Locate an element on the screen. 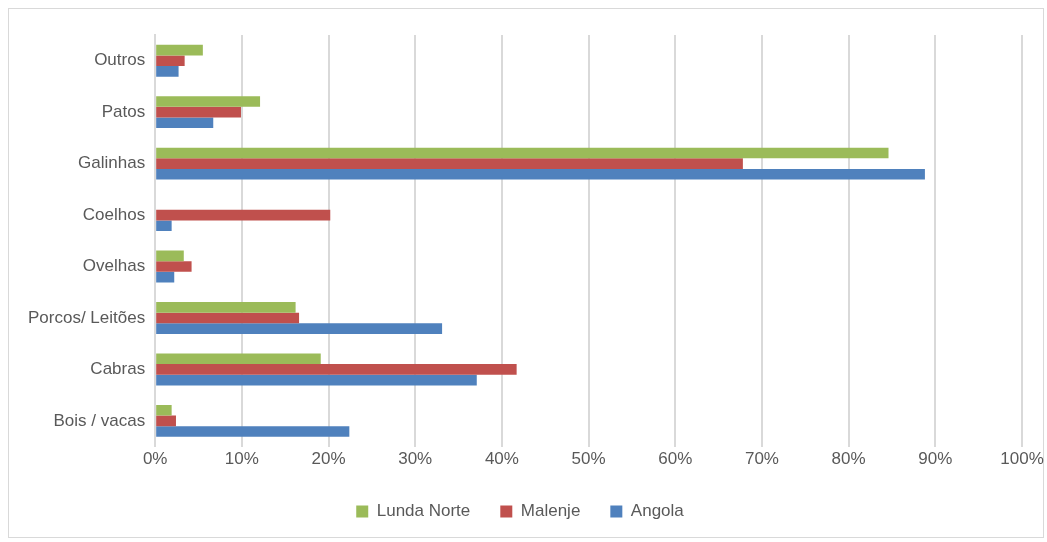 Image resolution: width=1047 pixels, height=542 pixels. x-tick-label: 90% is located at coordinates (935, 459).